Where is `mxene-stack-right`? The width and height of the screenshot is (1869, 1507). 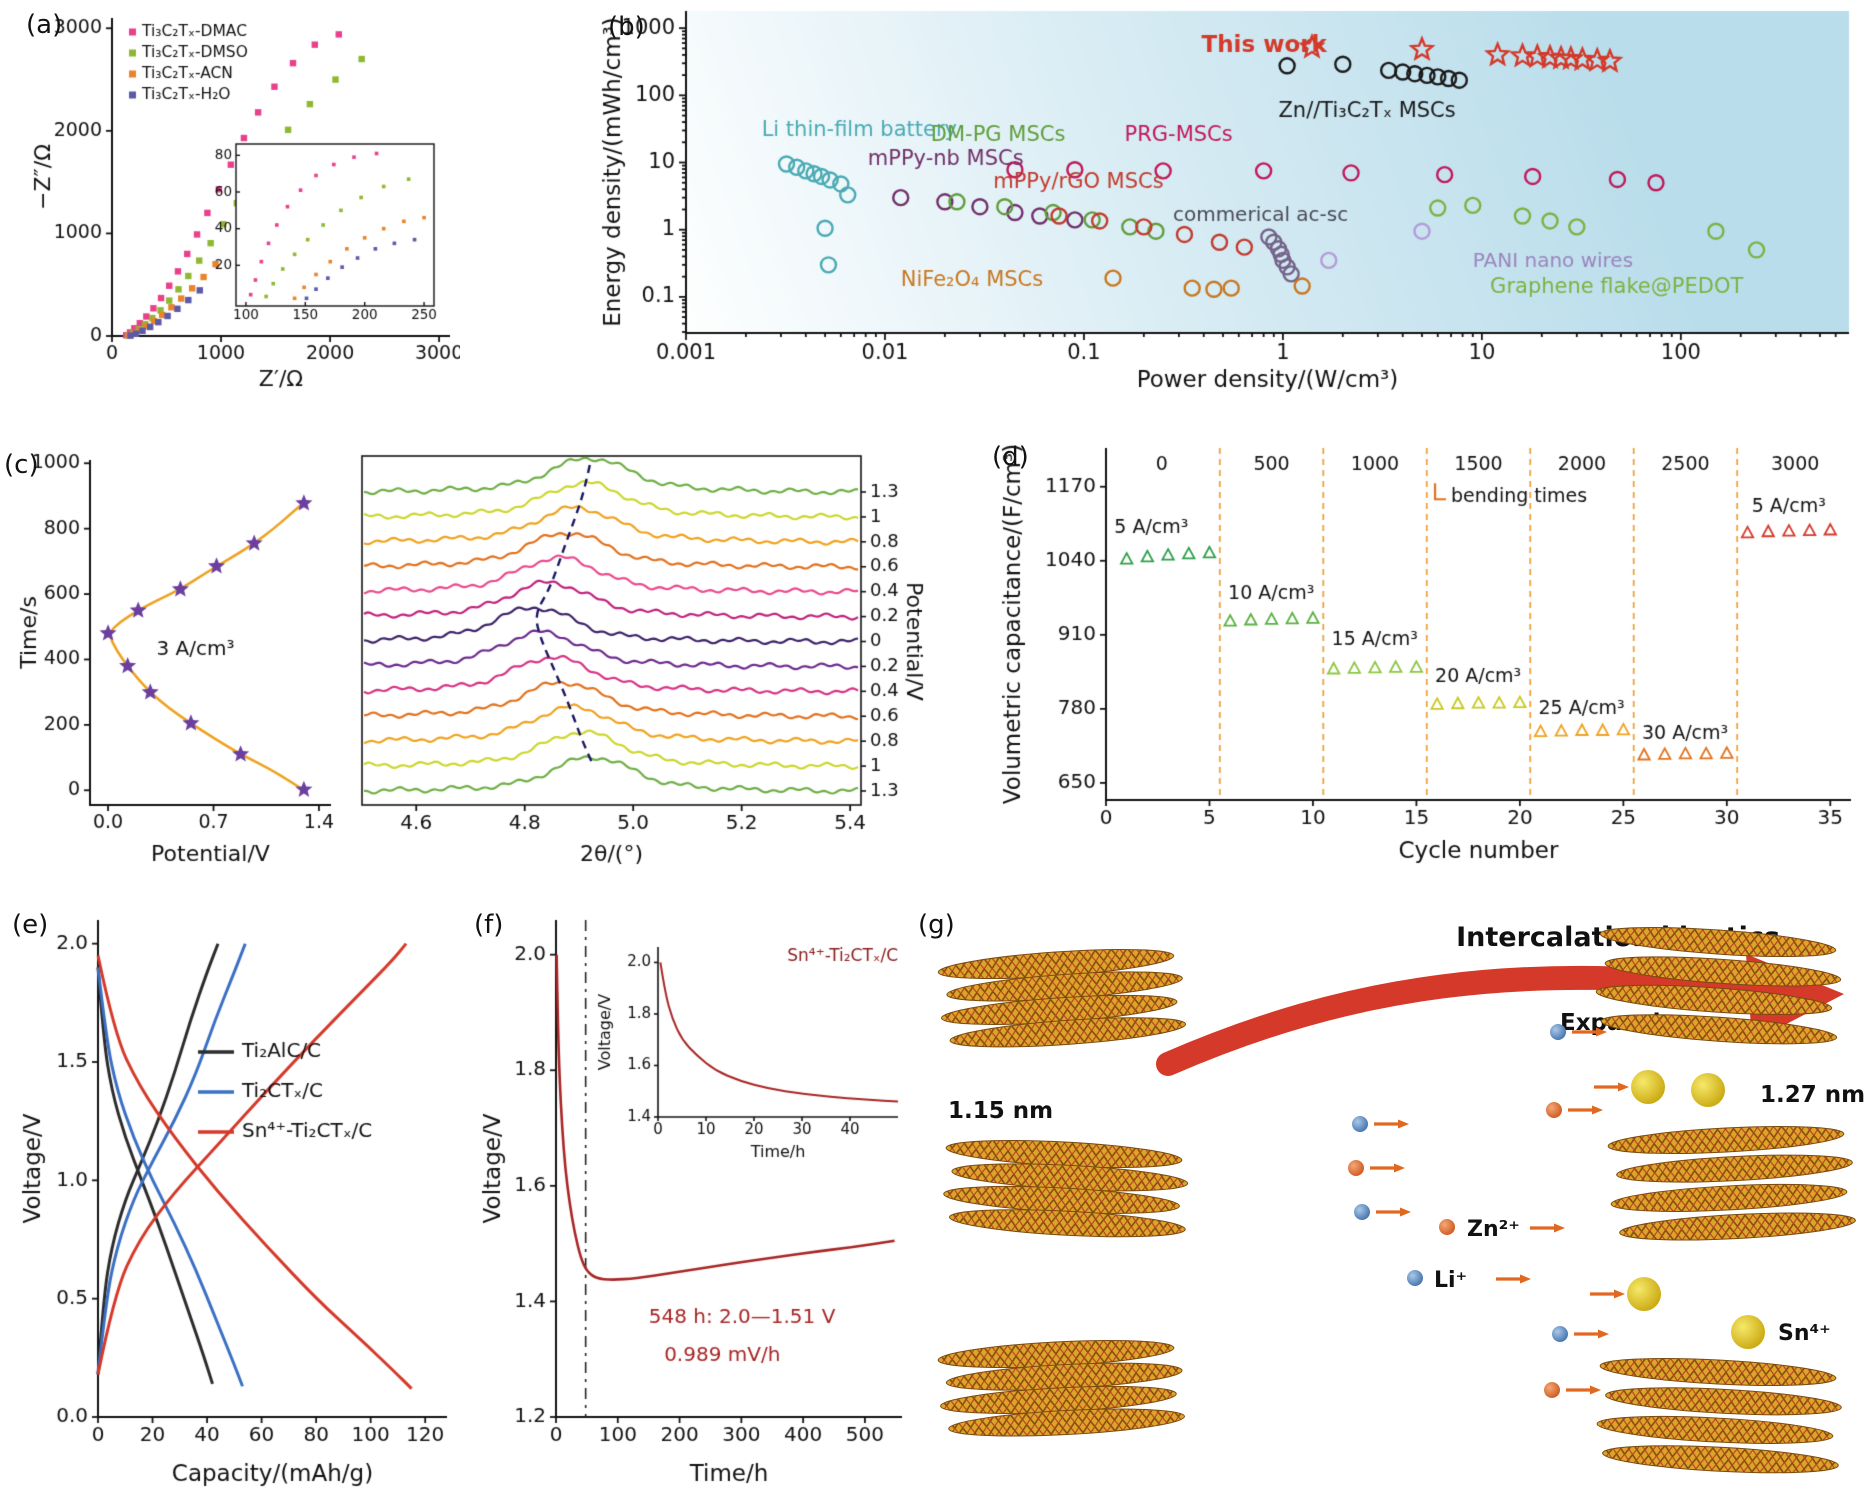
mxene-stack-right is located at coordinates (1724, 1200).